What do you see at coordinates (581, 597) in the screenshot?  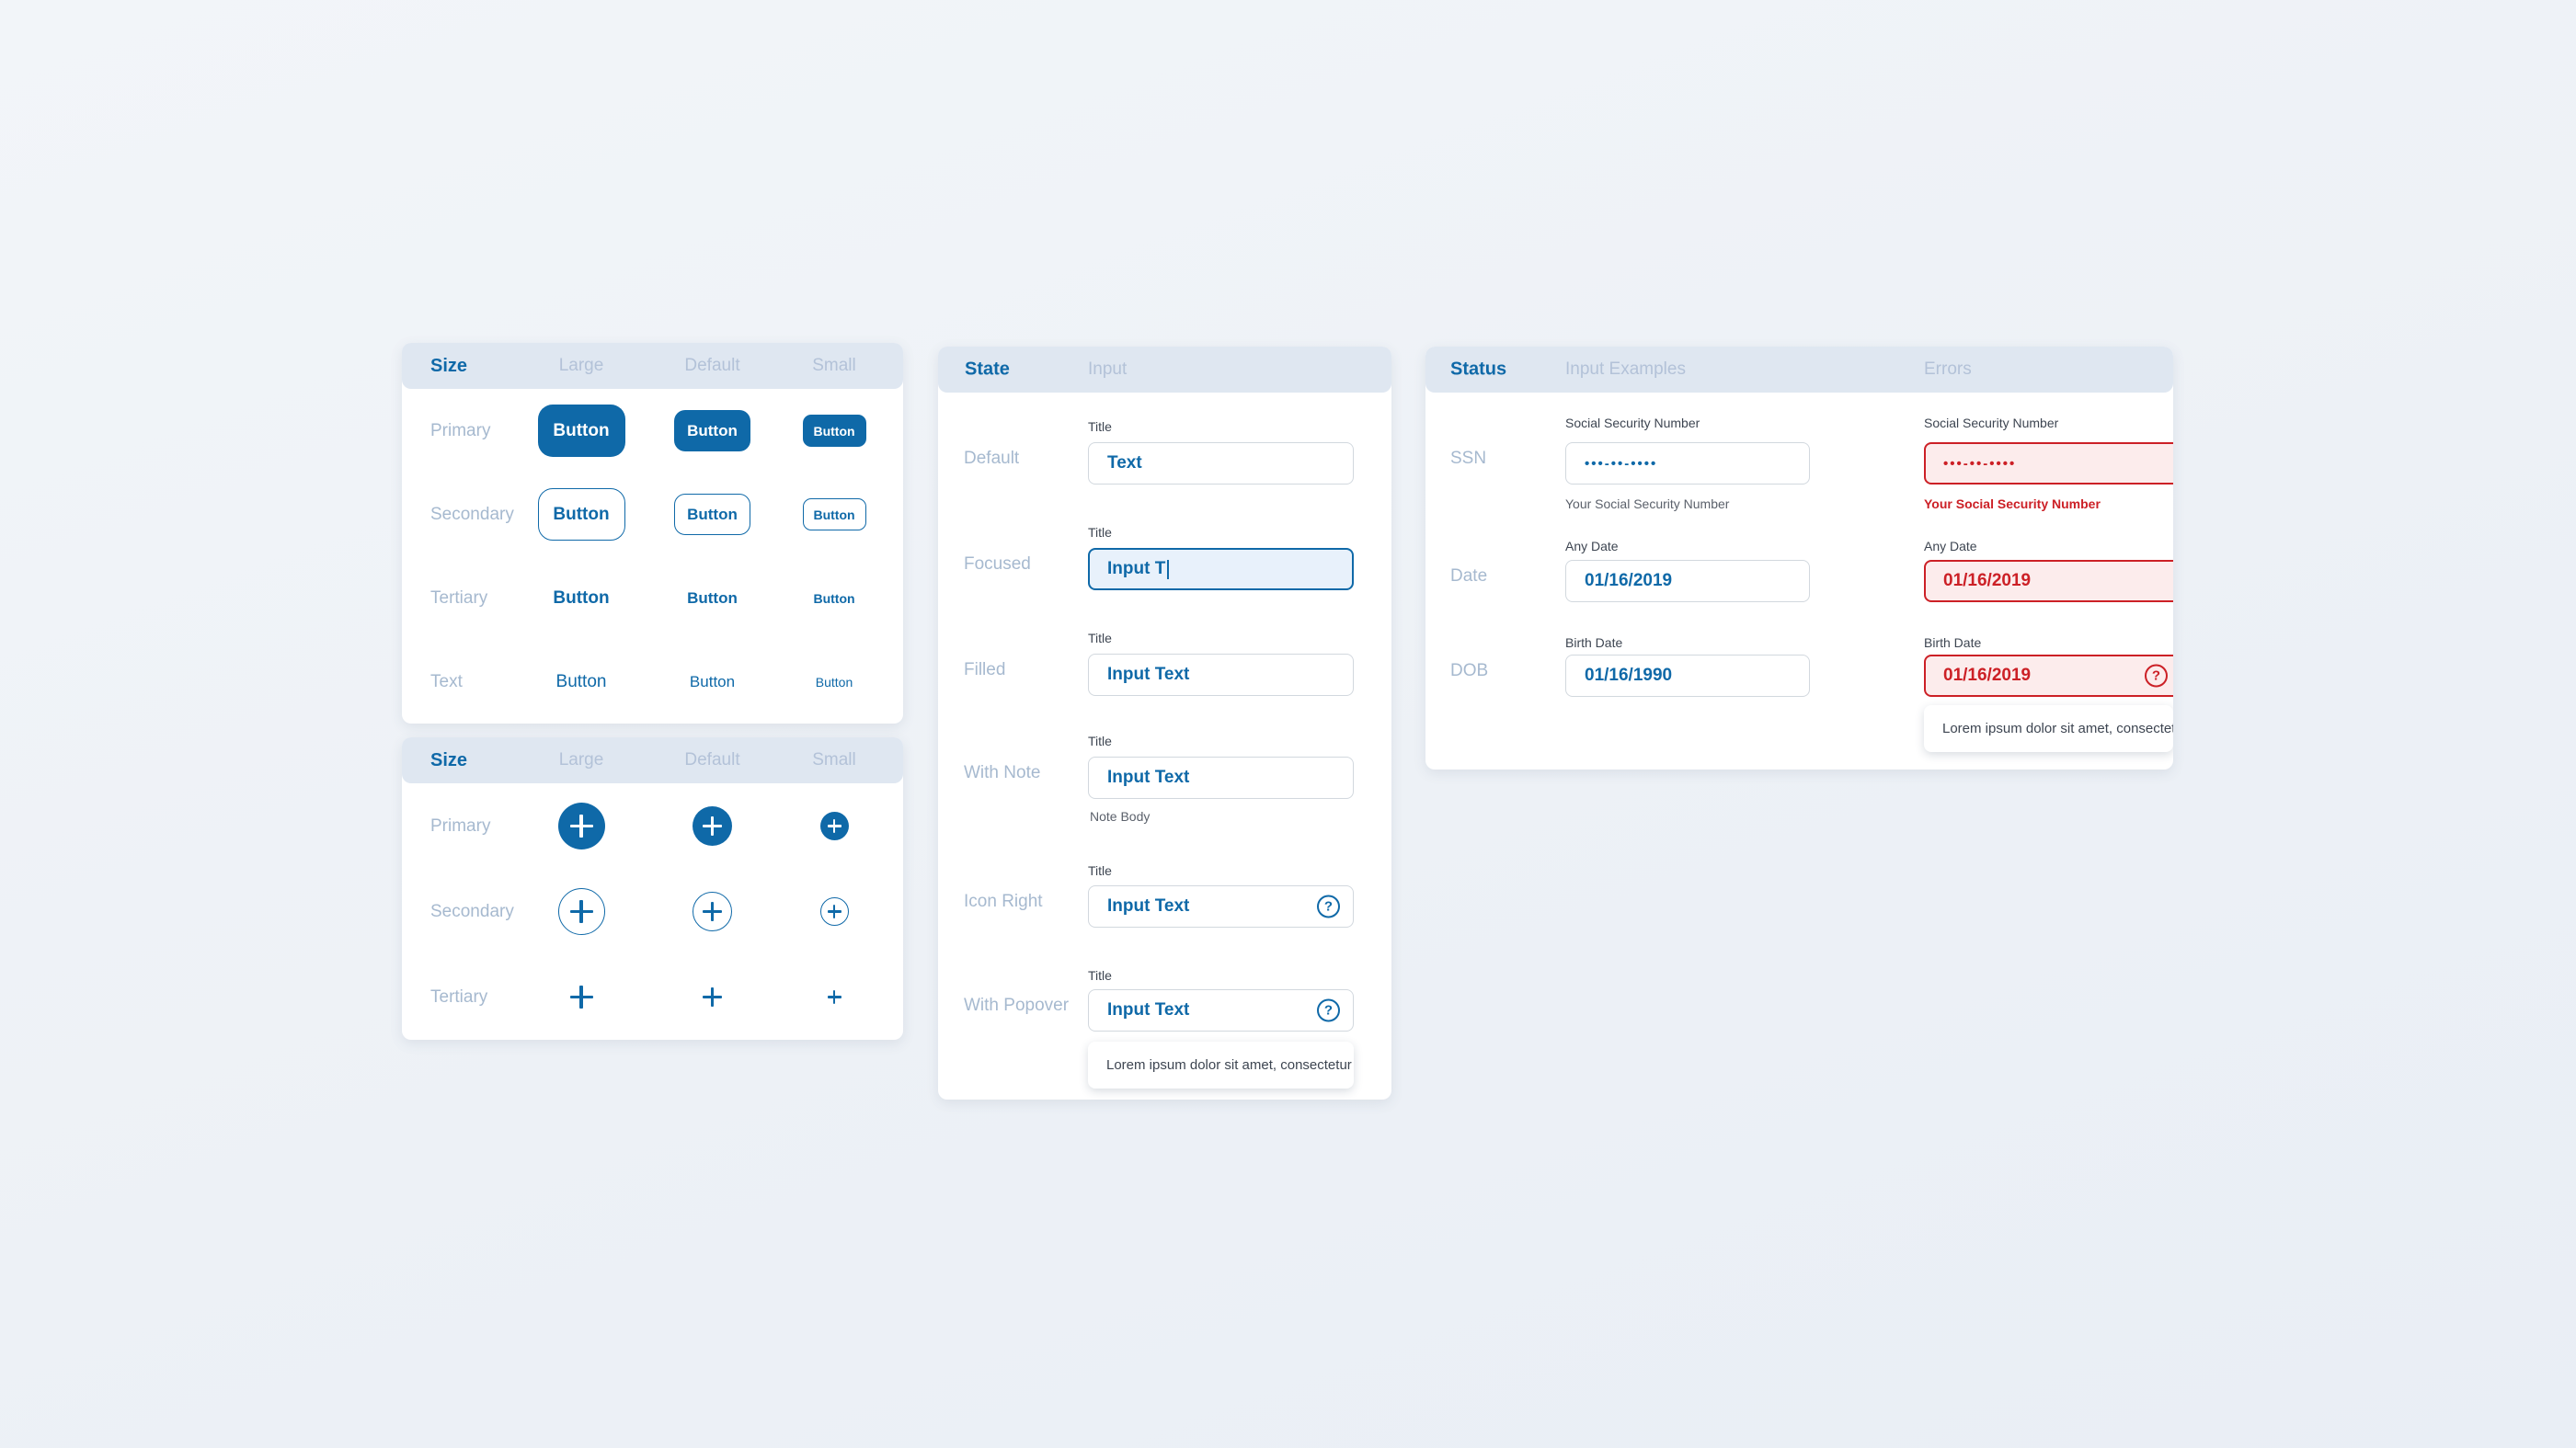 I see `tertiary-button-large: Button` at bounding box center [581, 597].